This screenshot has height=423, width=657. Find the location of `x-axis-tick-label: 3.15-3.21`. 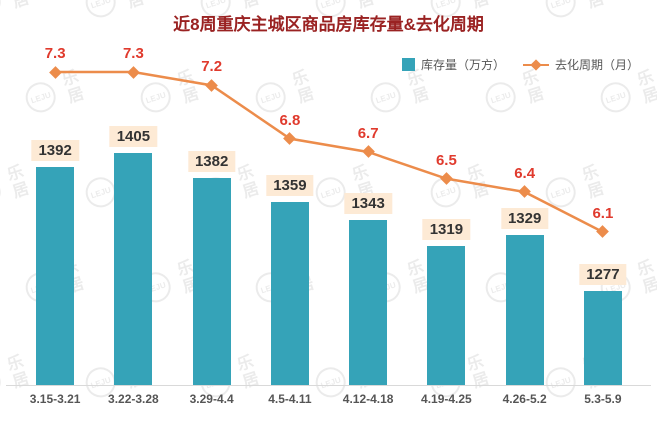

x-axis-tick-label: 3.15-3.21 is located at coordinates (55, 399).